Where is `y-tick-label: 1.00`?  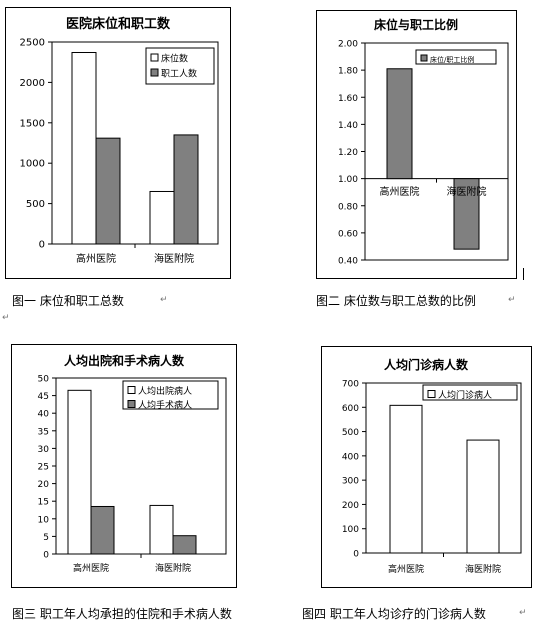 y-tick-label: 1.00 is located at coordinates (348, 180).